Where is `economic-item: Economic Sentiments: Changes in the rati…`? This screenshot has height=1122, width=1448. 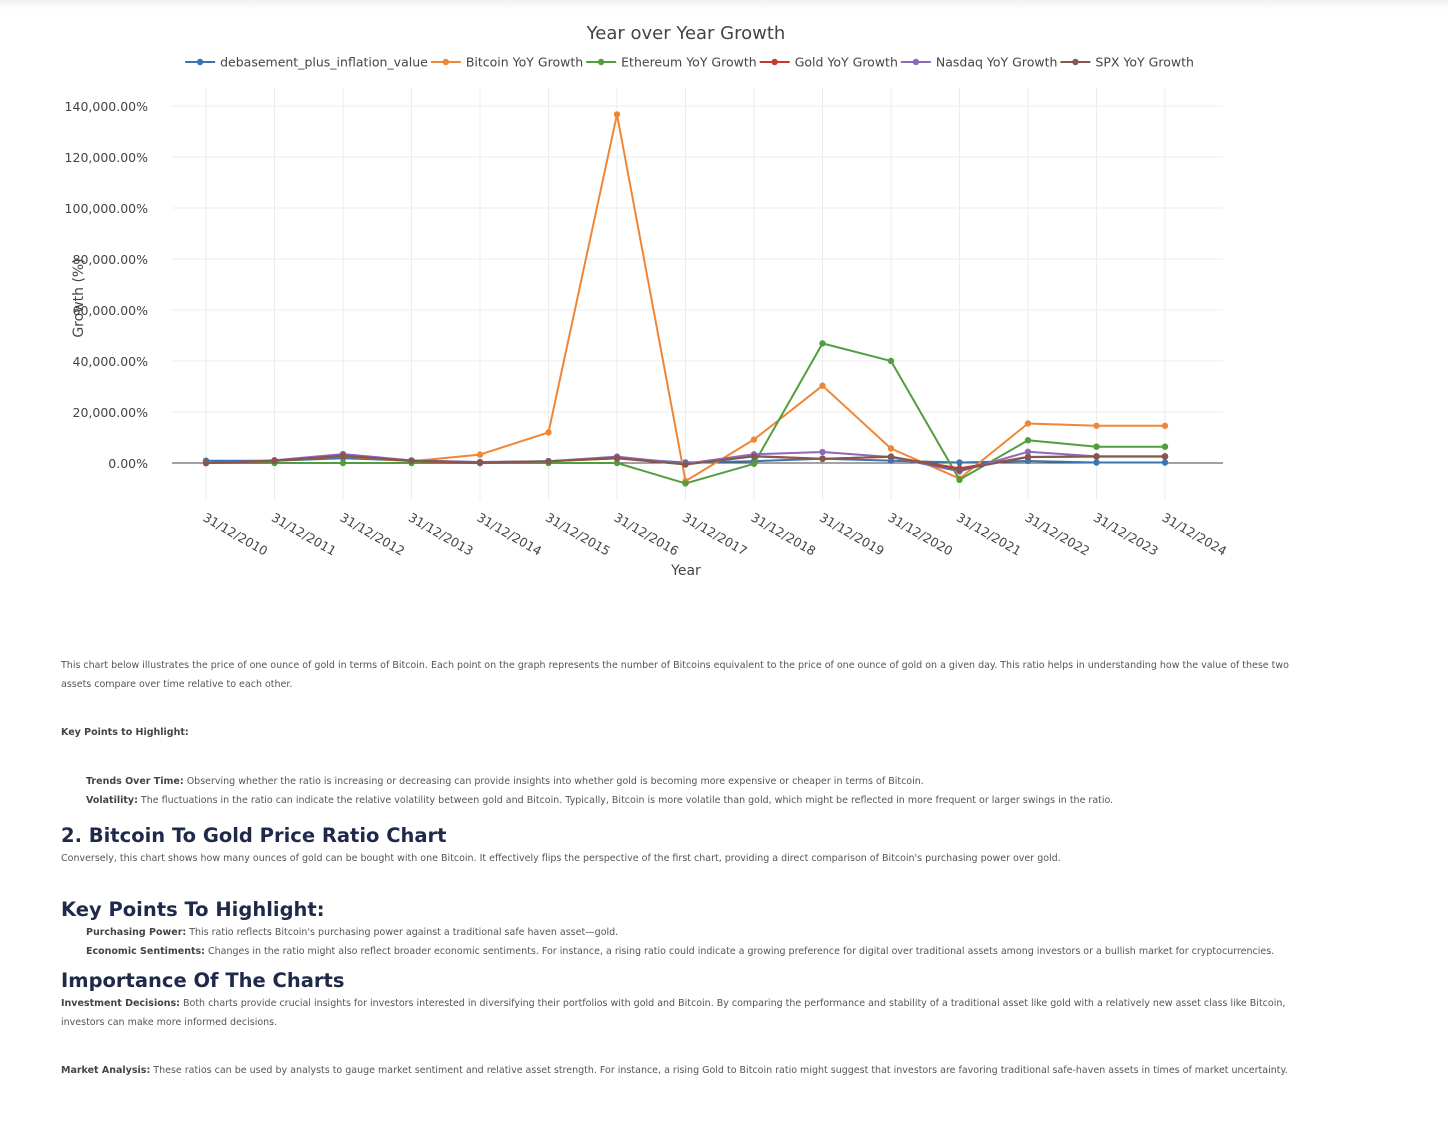
economic-item: Economic Sentiments: Changes in the rati… is located at coordinates (691, 951).